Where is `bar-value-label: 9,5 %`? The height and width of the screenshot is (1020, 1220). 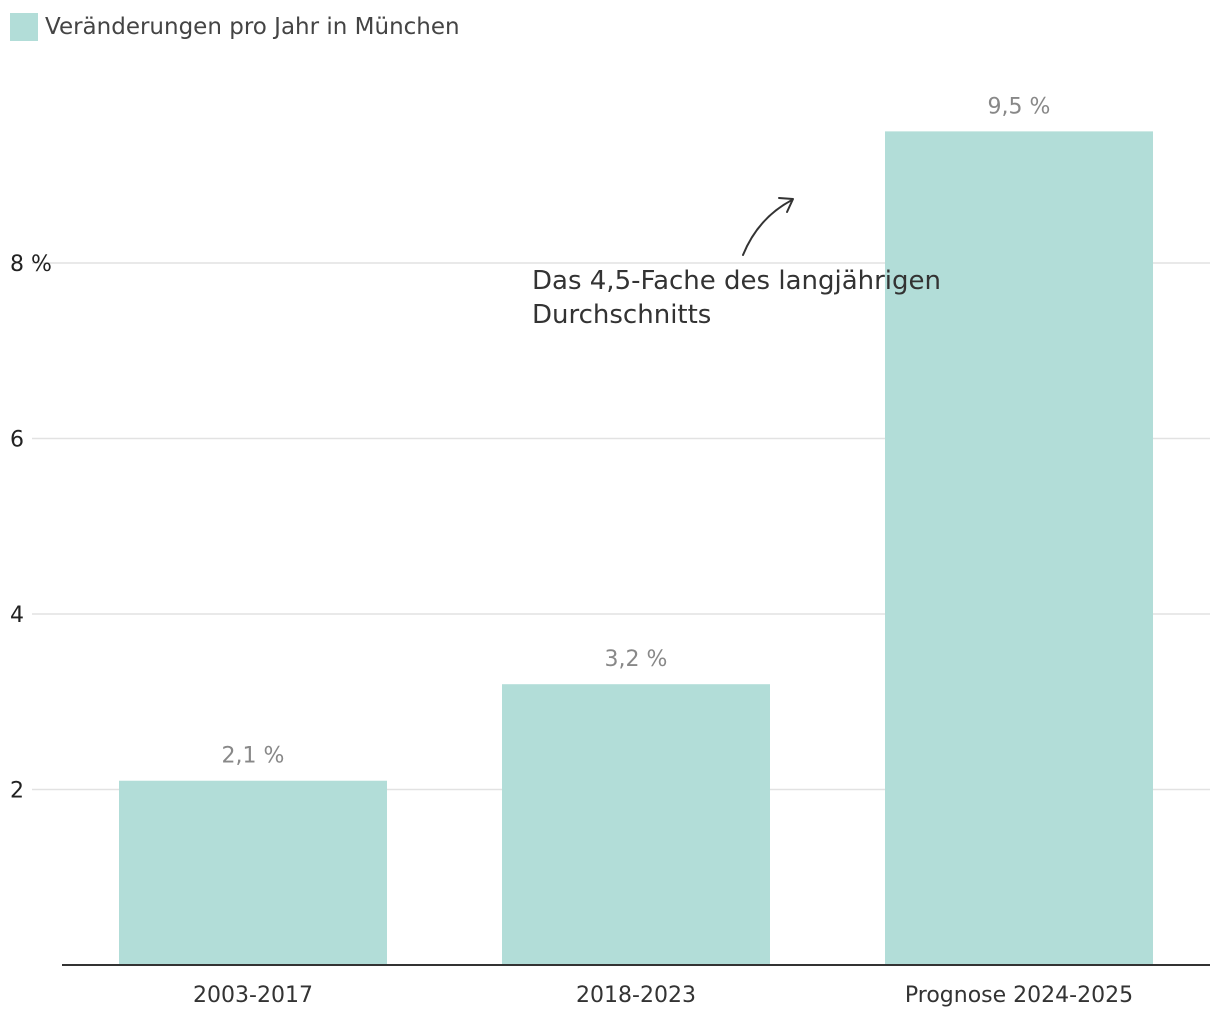 bar-value-label: 9,5 % is located at coordinates (1019, 106).